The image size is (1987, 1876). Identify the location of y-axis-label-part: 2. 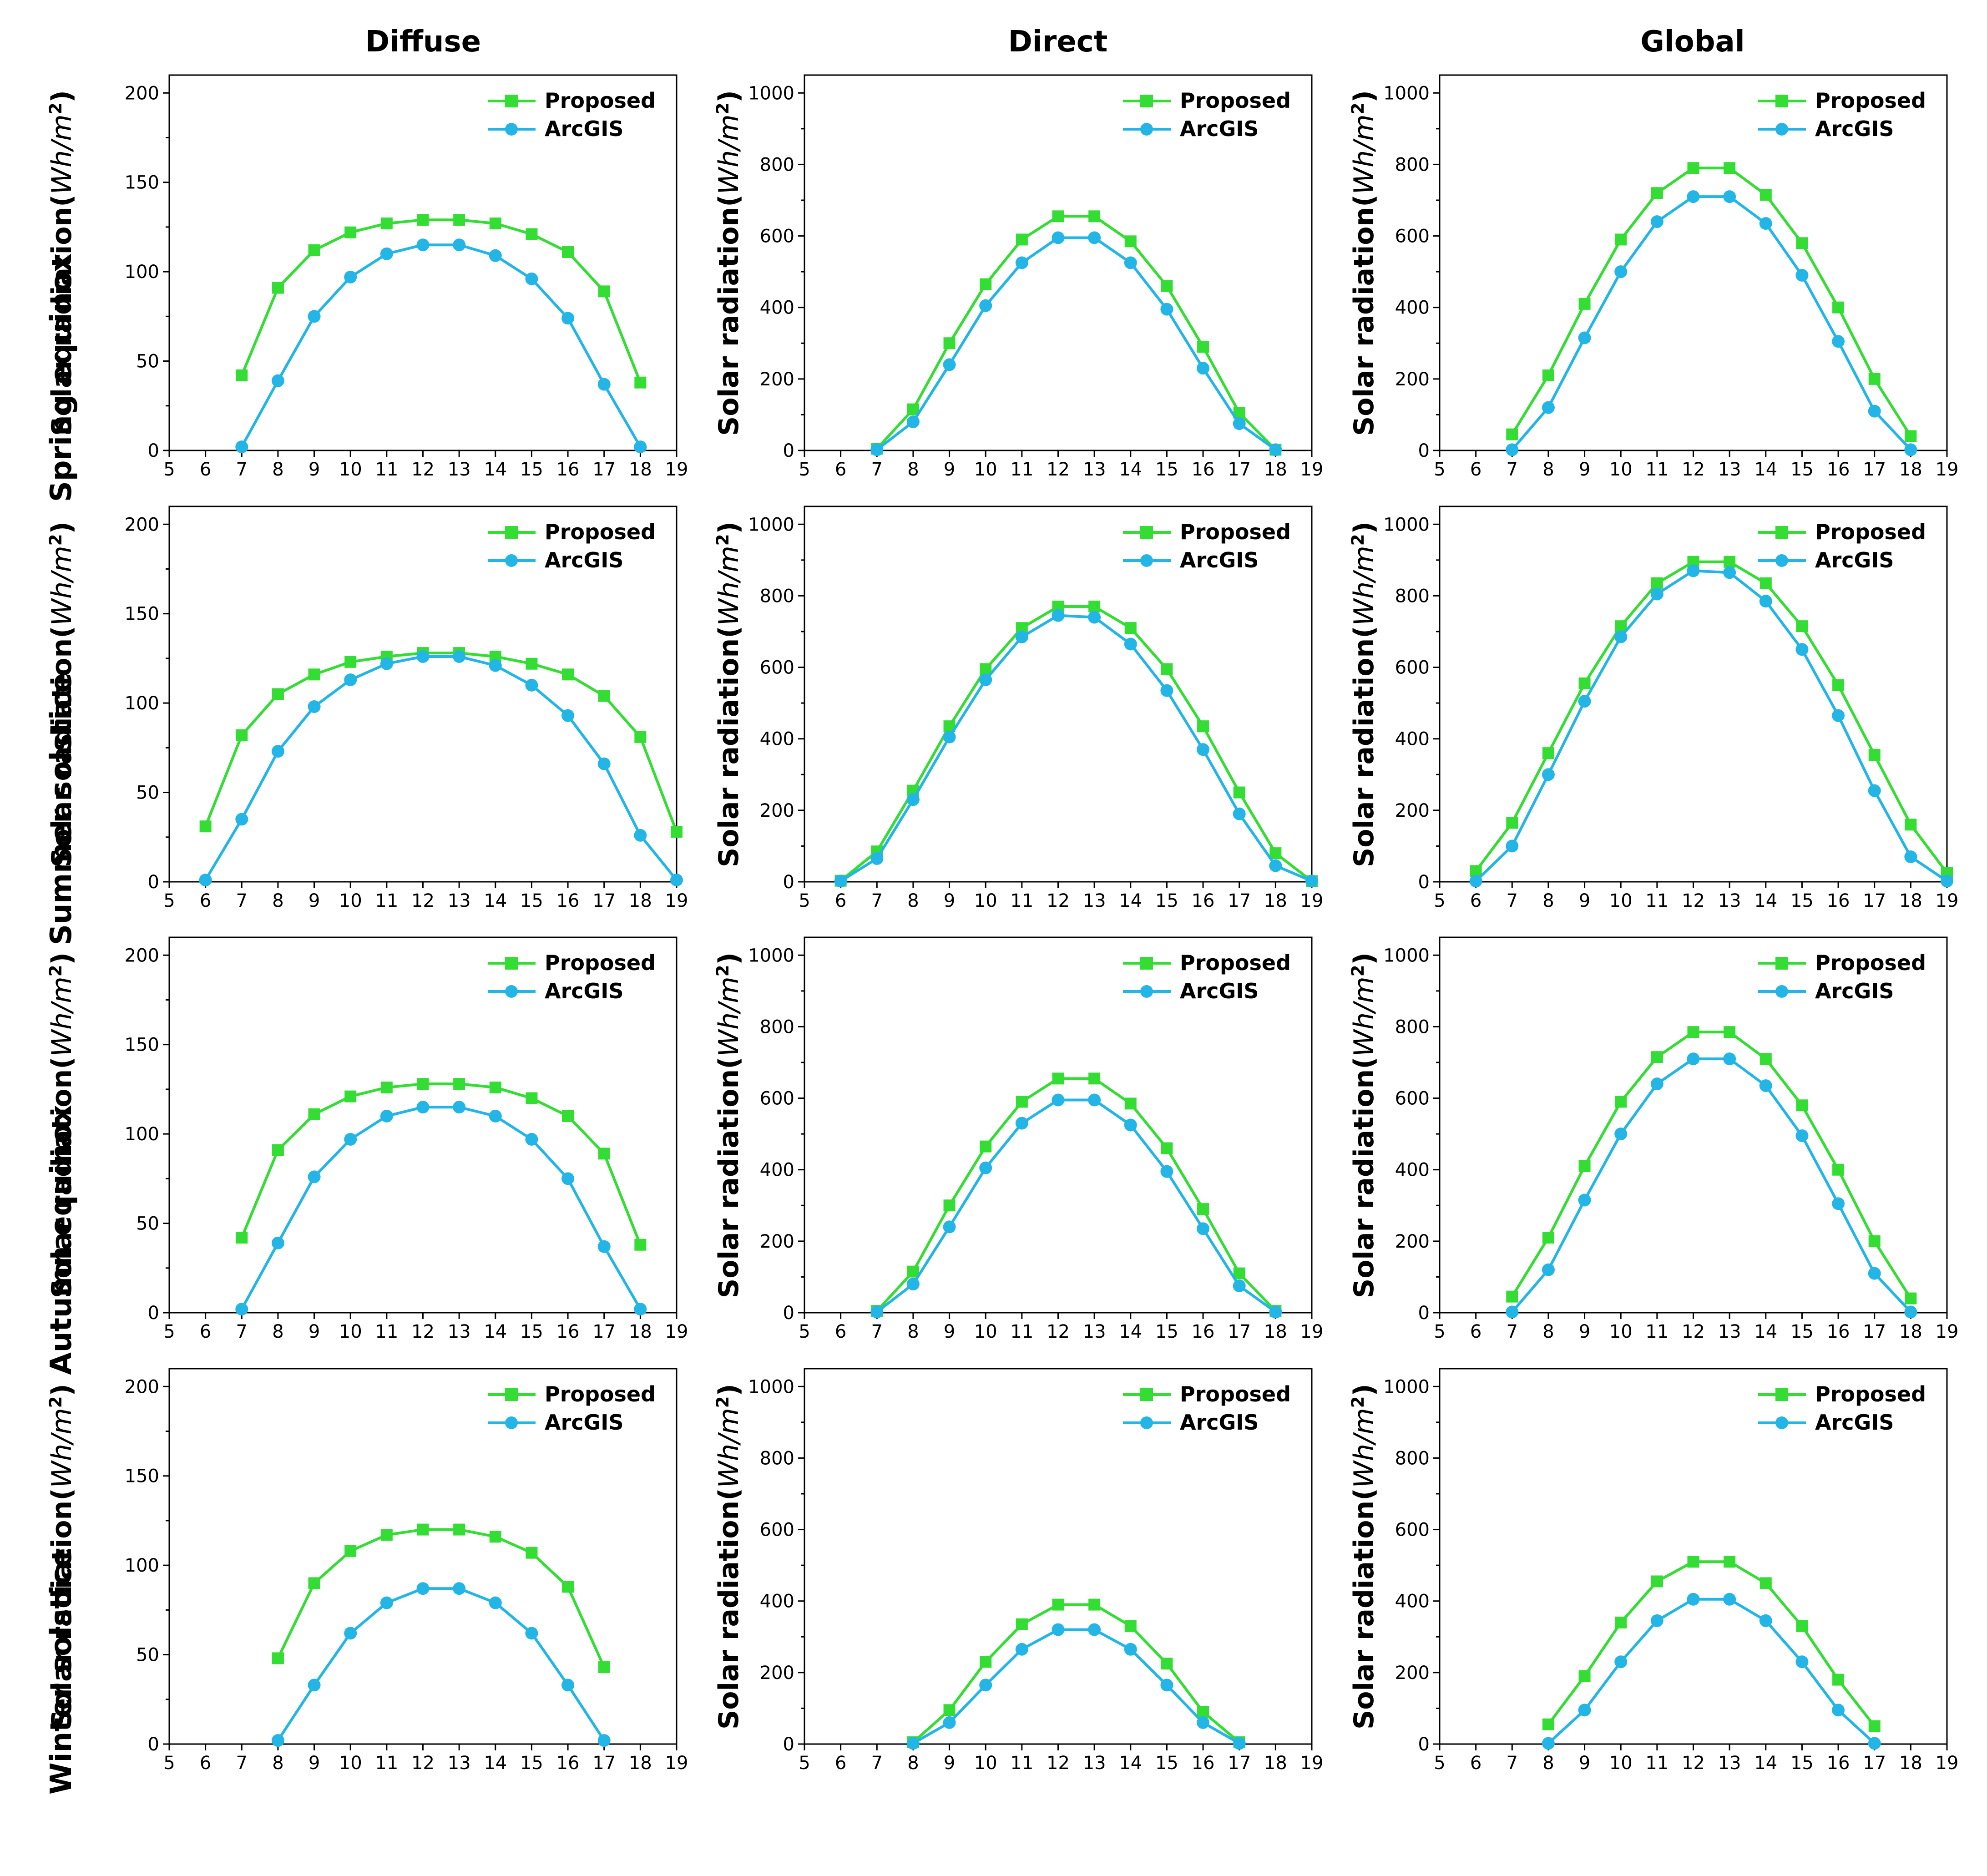
(723, 108).